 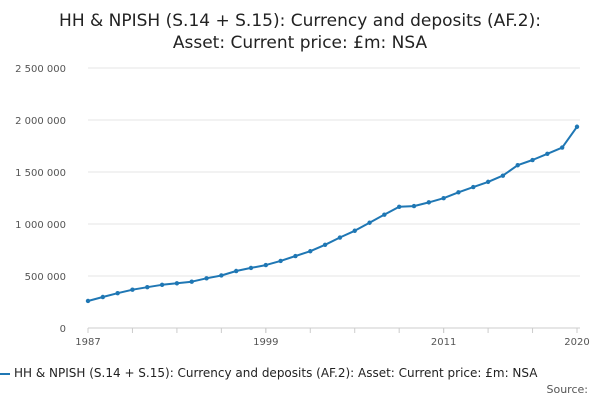 I want to click on source-label: Source:, so click(x=567, y=389).